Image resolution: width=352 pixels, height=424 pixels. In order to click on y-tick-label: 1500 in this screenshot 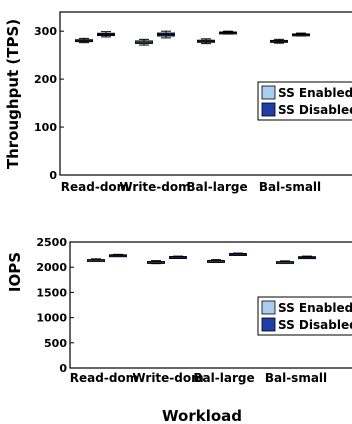, I will do `click(51, 292)`.